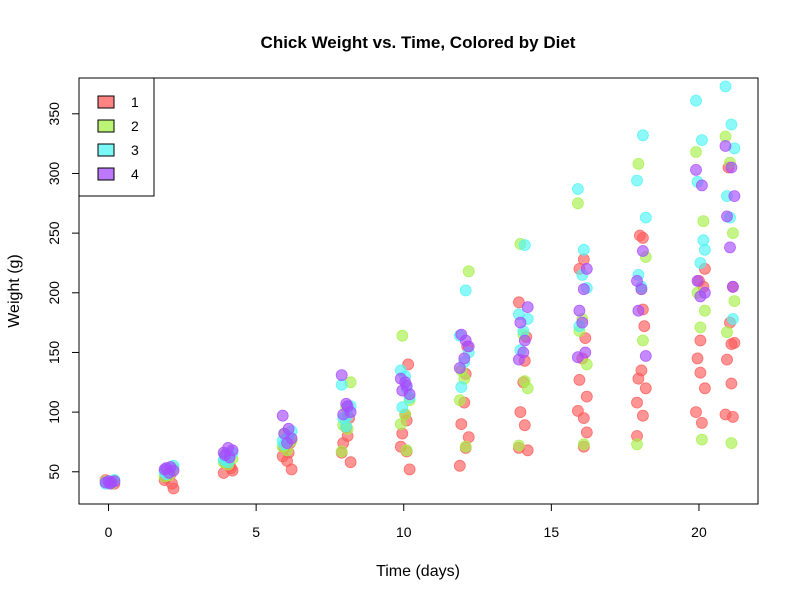 This screenshot has height=600, width=800. I want to click on x-tick-label: 0, so click(109, 532).